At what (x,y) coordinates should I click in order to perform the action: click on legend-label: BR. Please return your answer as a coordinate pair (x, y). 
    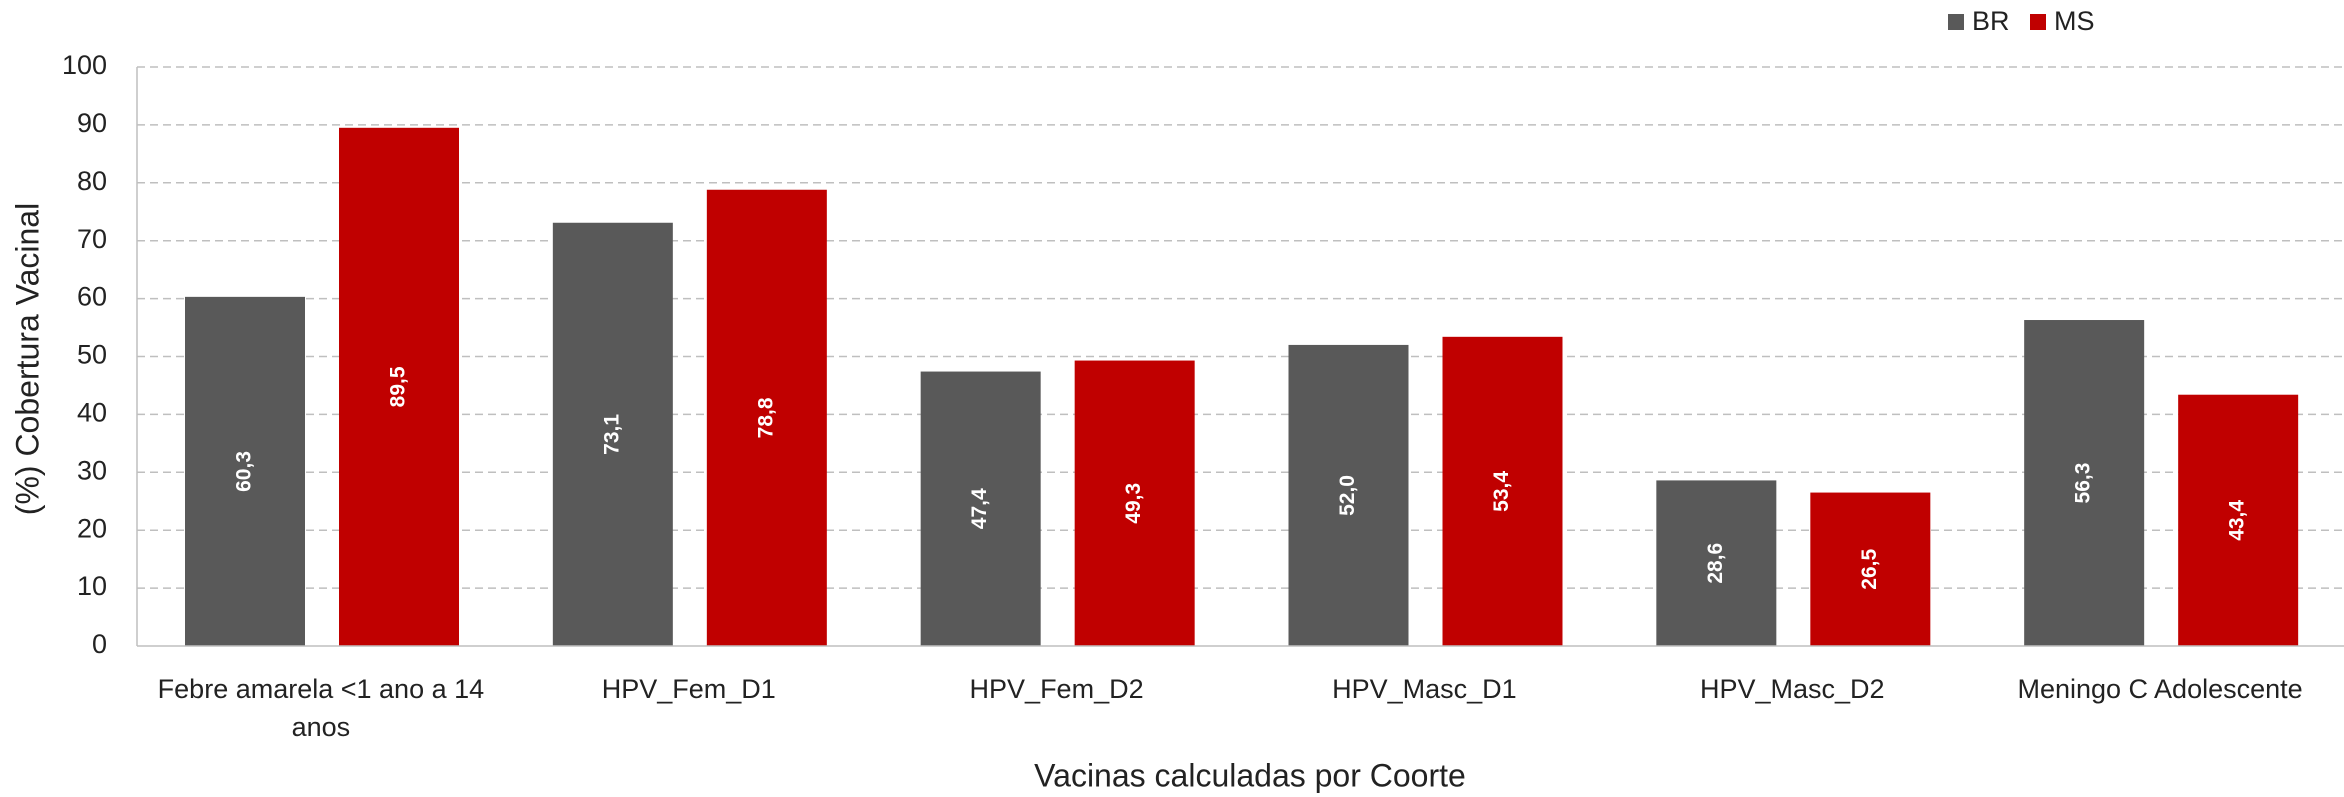
    Looking at the image, I should click on (1991, 21).